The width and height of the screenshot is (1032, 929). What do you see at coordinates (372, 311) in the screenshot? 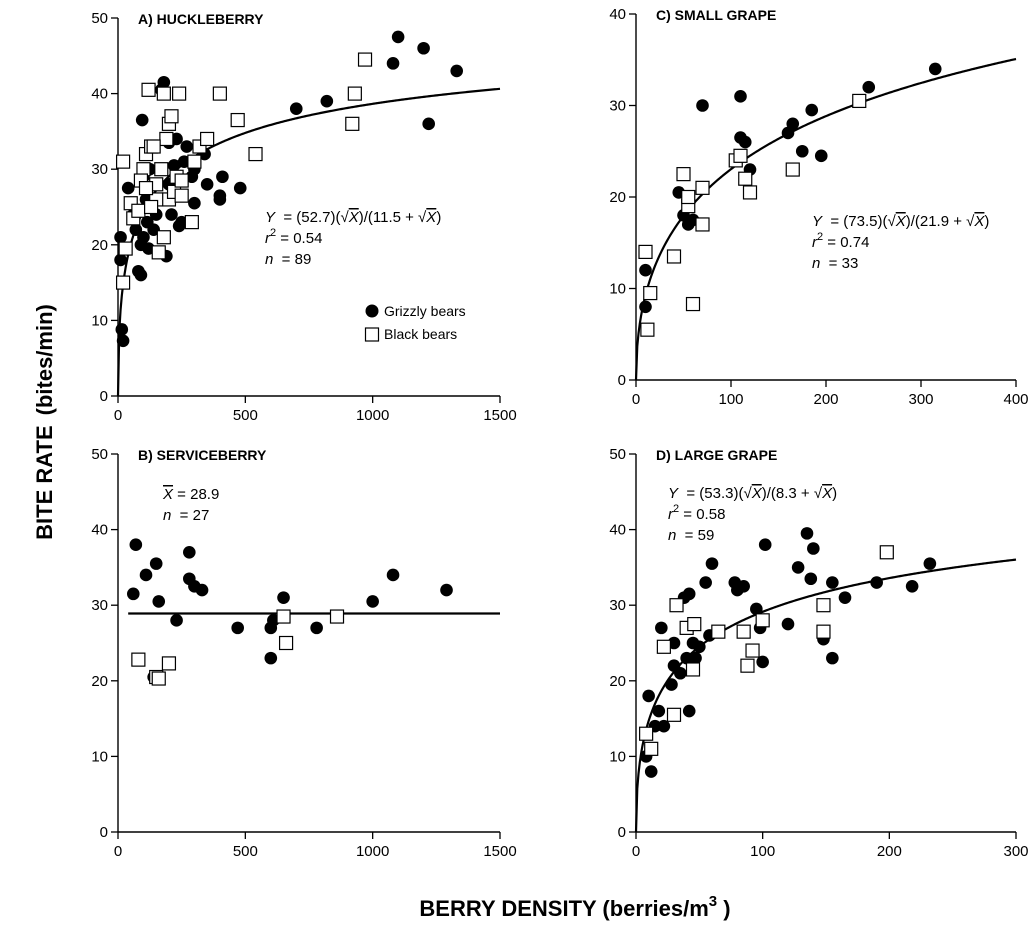
I see `legend-grizzly-marker` at bounding box center [372, 311].